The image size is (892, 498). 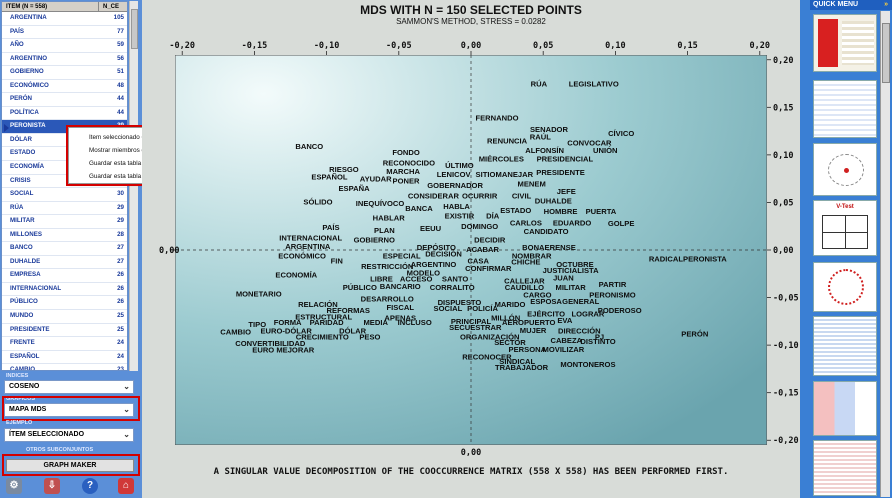 What do you see at coordinates (488, 268) in the screenshot?
I see `point-label: CONFIRMAR` at bounding box center [488, 268].